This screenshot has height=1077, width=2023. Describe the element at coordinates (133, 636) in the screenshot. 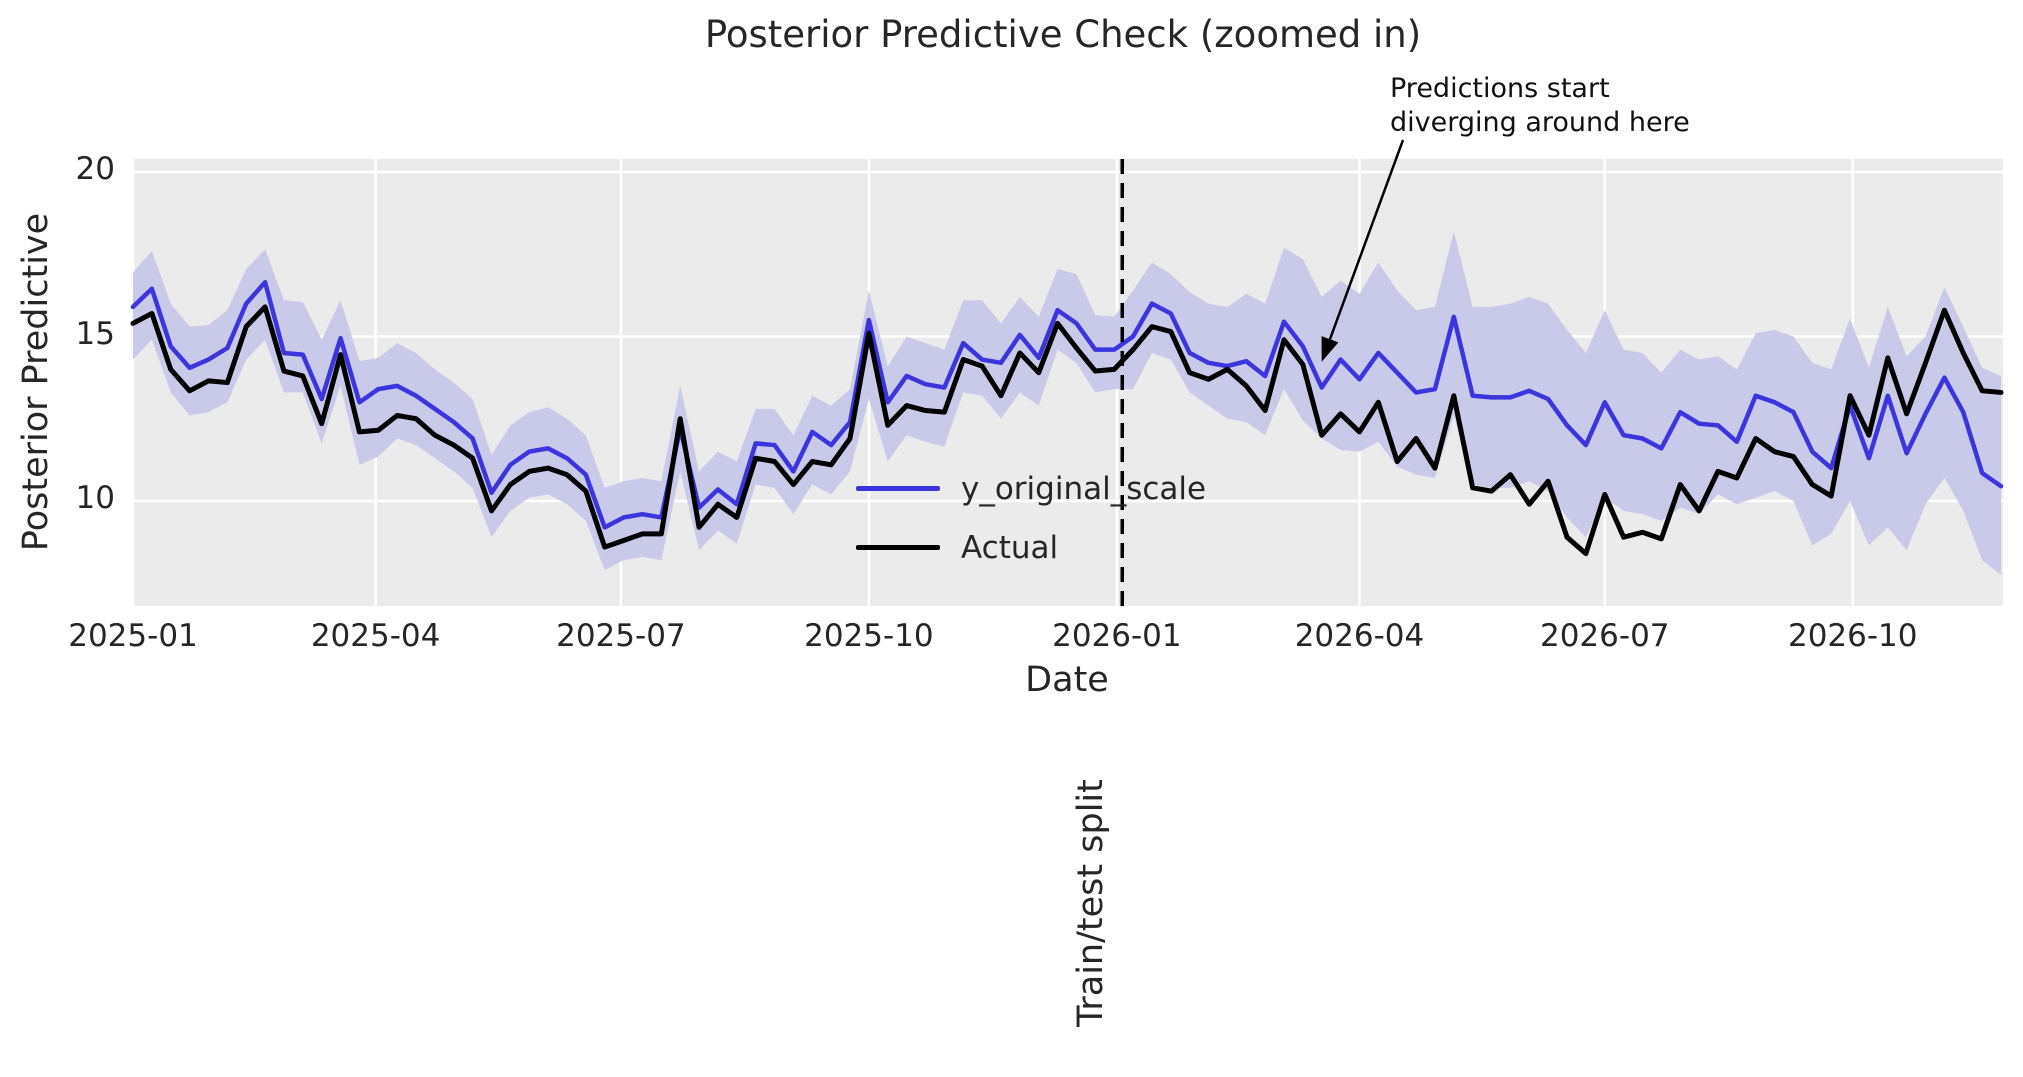

I see `x-tick-label: 2025-01` at that location.